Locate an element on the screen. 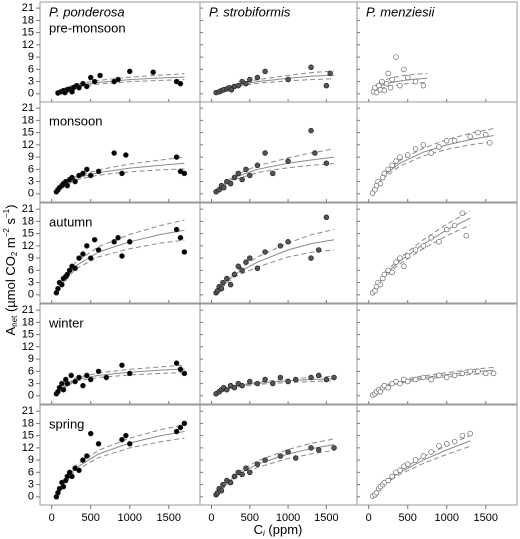  season-label: pre-monsoon is located at coordinates (87, 27).